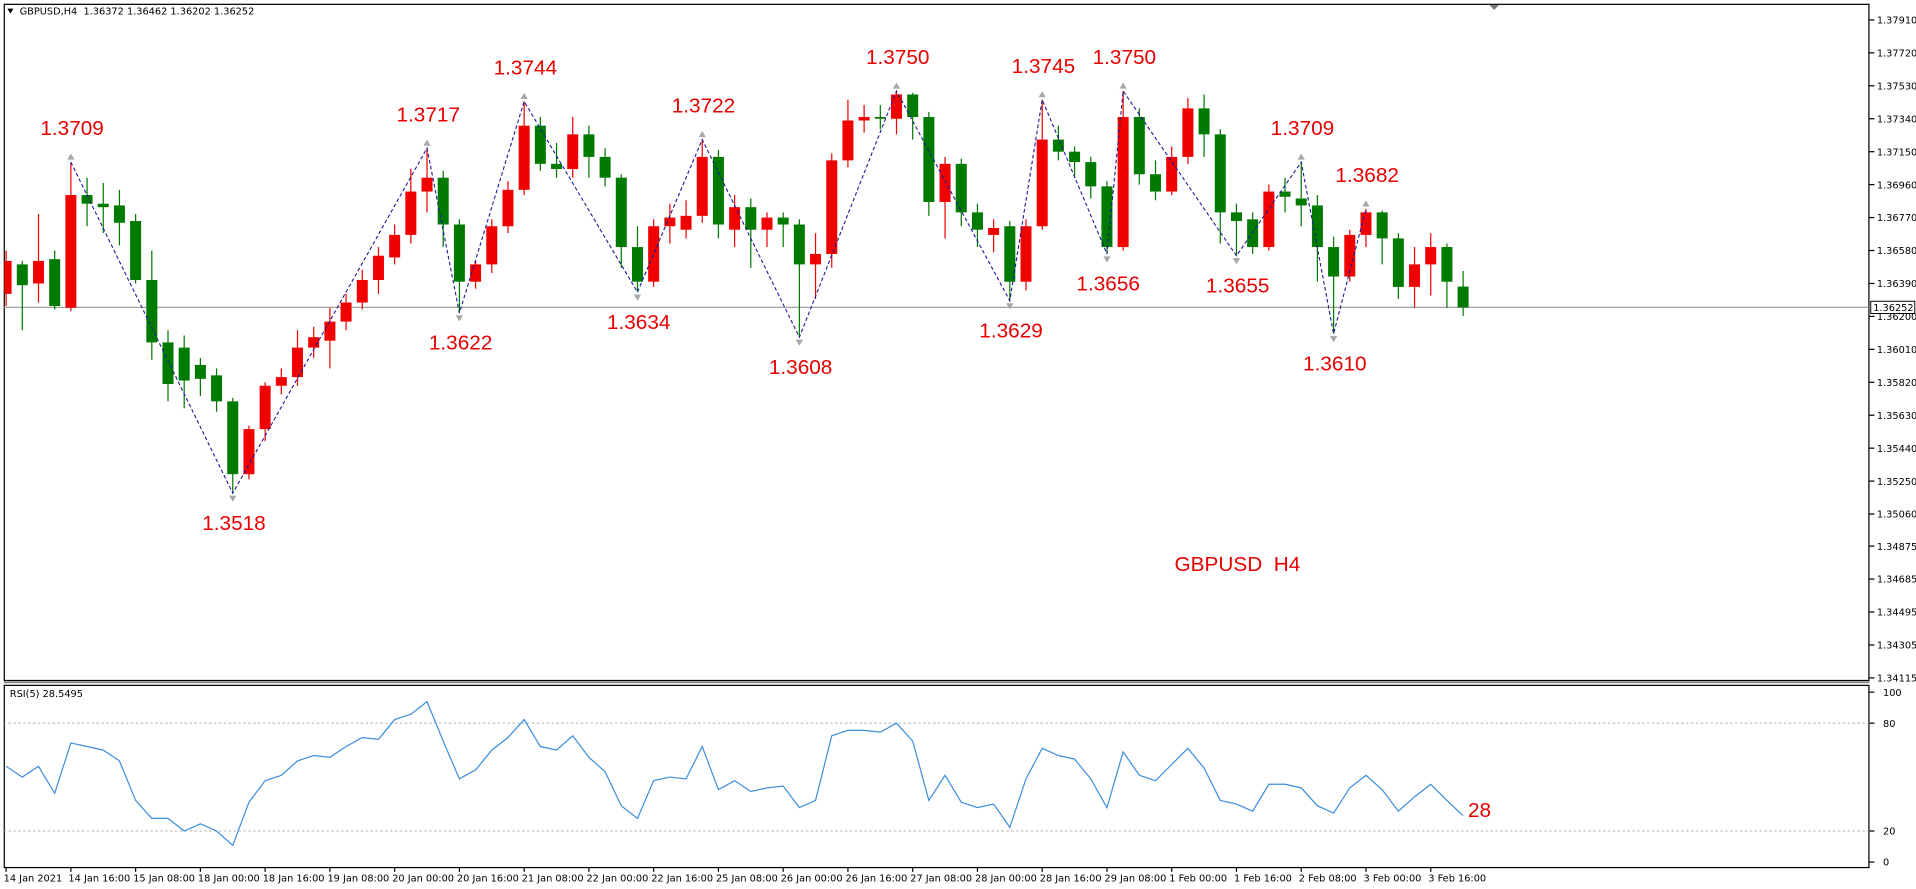 The image size is (1916, 889). I want to click on y-tick-label: 1.36200, so click(1896, 317).